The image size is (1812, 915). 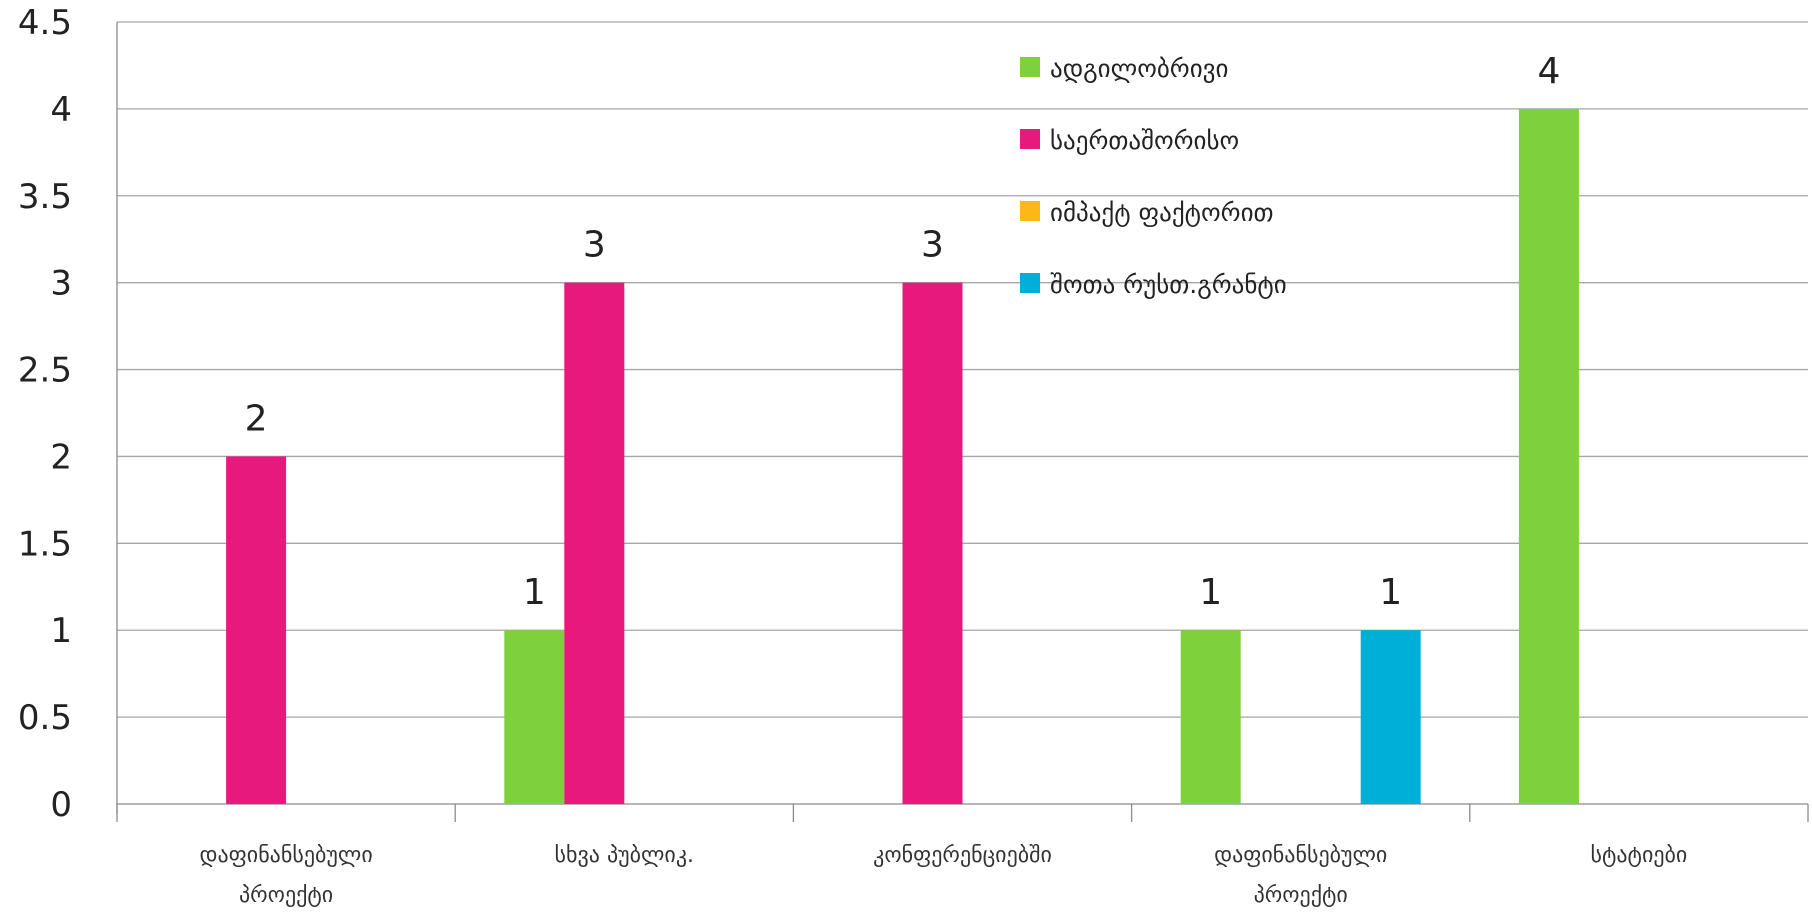 I want to click on y-tick-label: 2, so click(x=61, y=457).